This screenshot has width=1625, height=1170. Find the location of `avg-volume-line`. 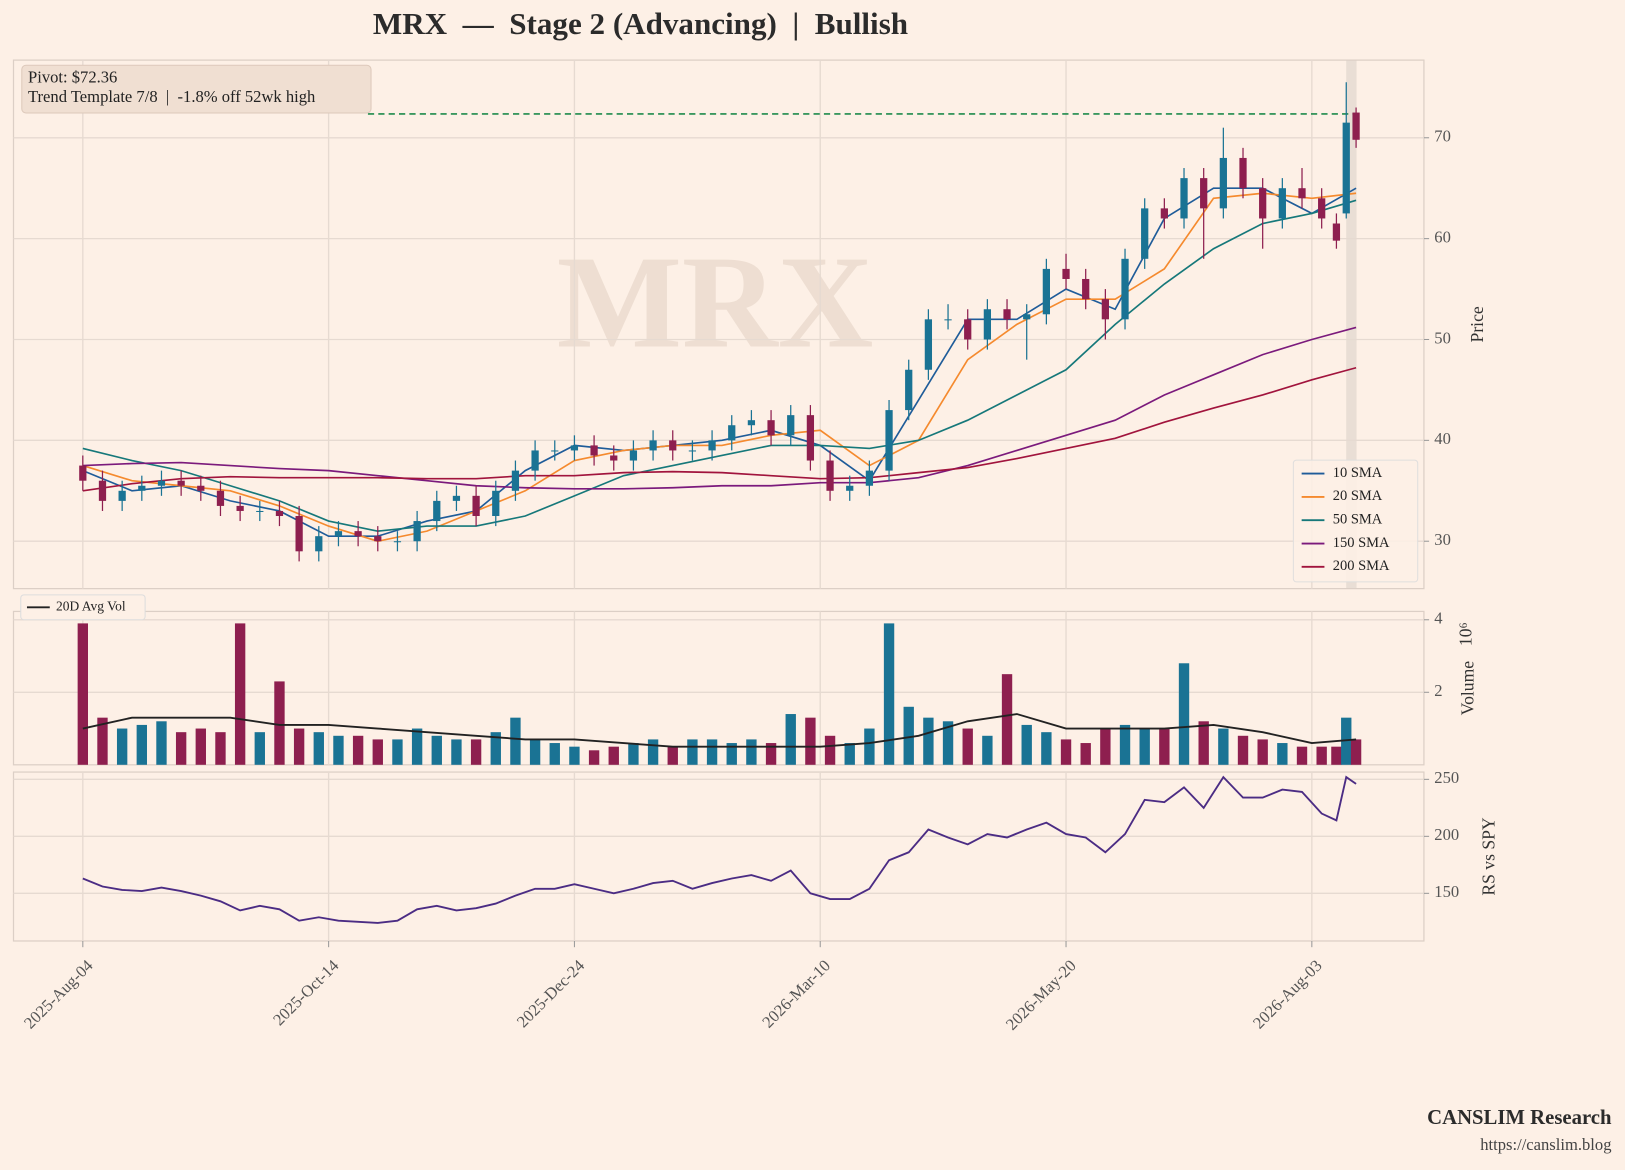

avg-volume-line is located at coordinates (719, 730).